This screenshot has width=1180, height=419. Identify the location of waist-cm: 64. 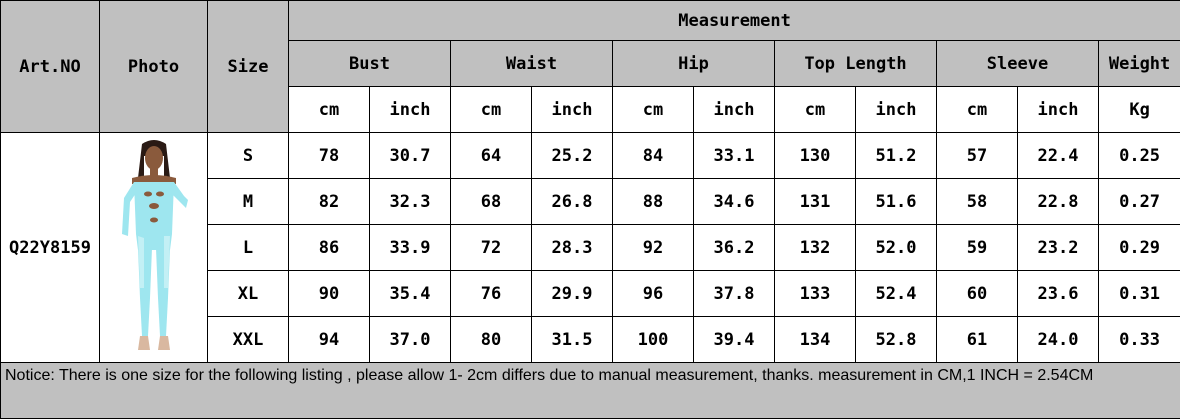
(491, 156).